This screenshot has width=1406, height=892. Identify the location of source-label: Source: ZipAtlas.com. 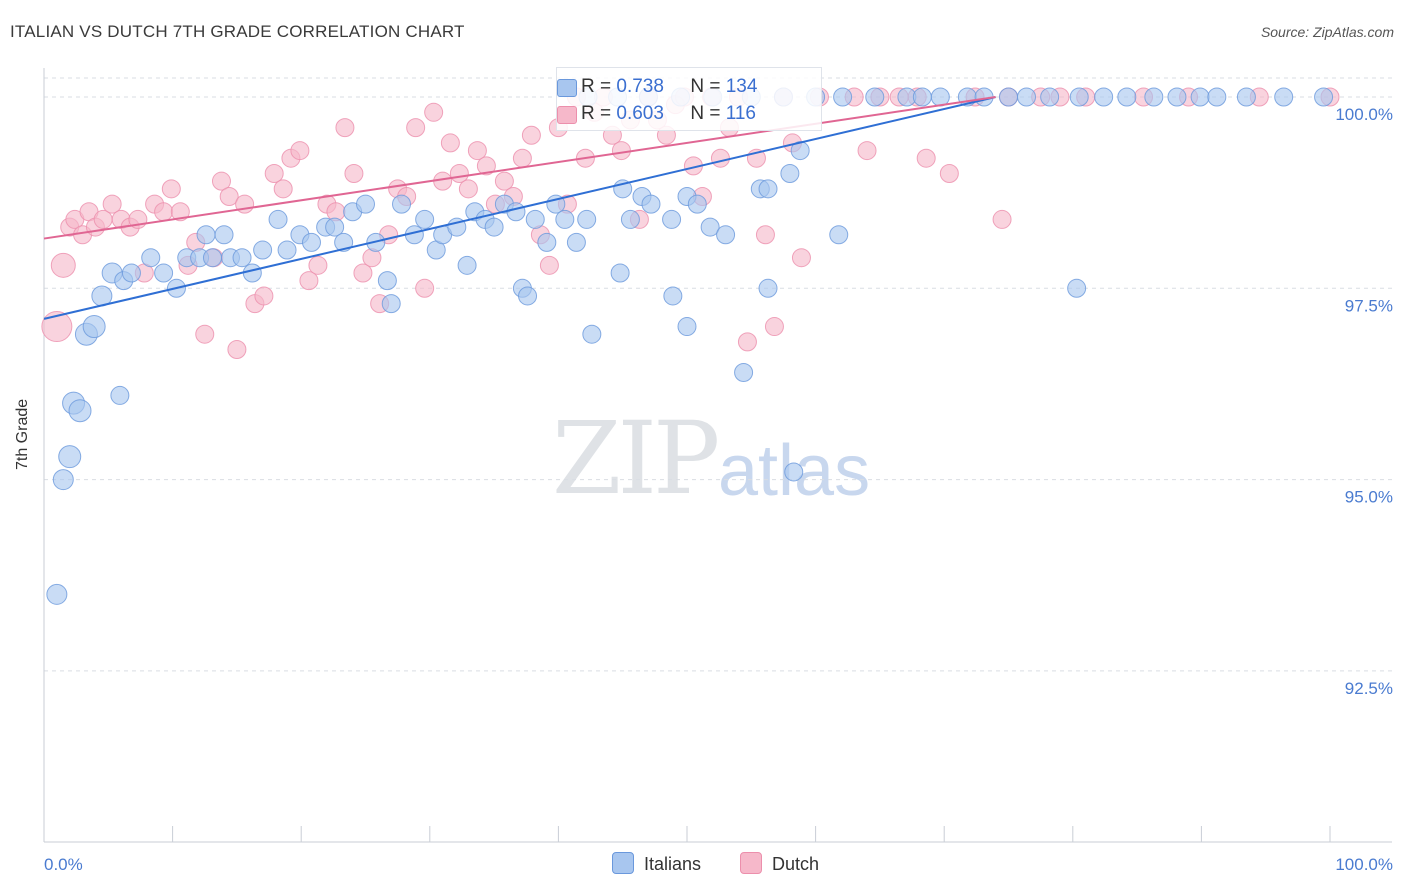
(1327, 32).